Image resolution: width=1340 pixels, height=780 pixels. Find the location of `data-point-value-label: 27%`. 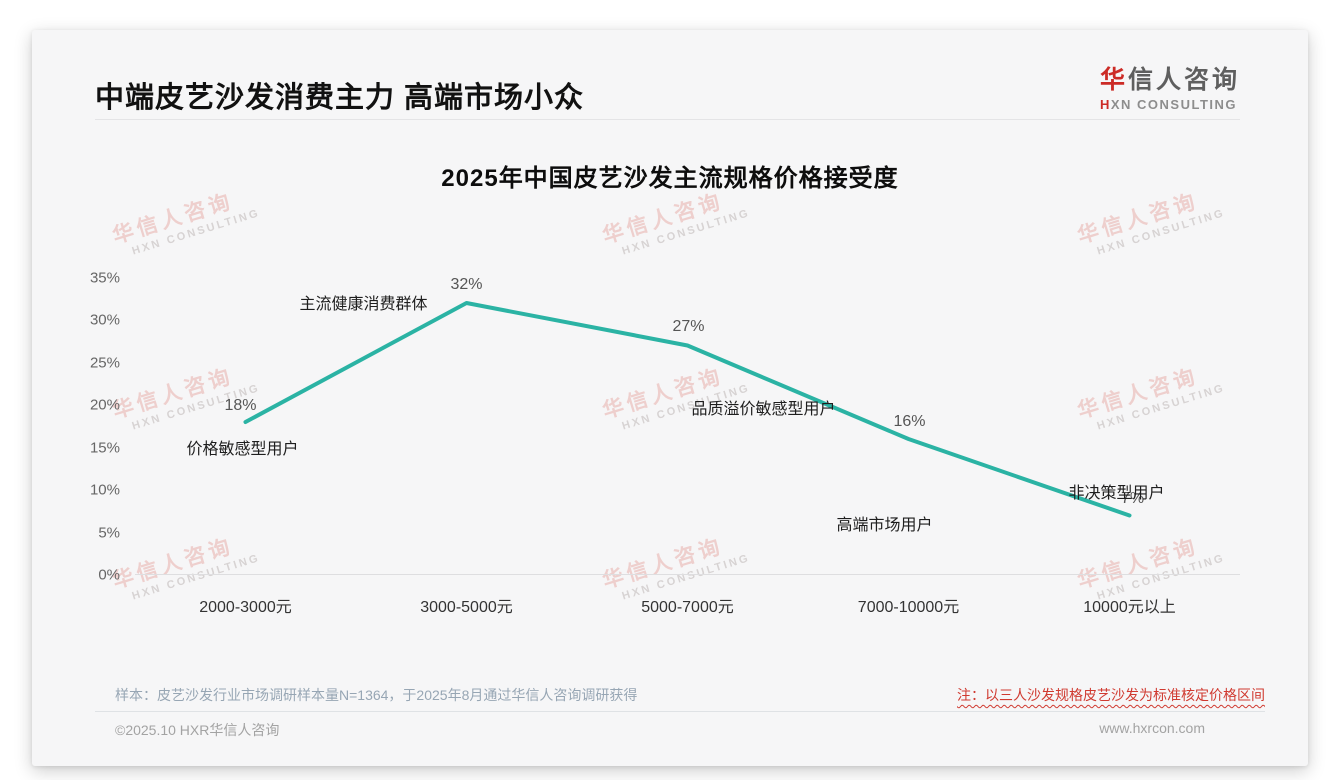

data-point-value-label: 27% is located at coordinates (688, 326).